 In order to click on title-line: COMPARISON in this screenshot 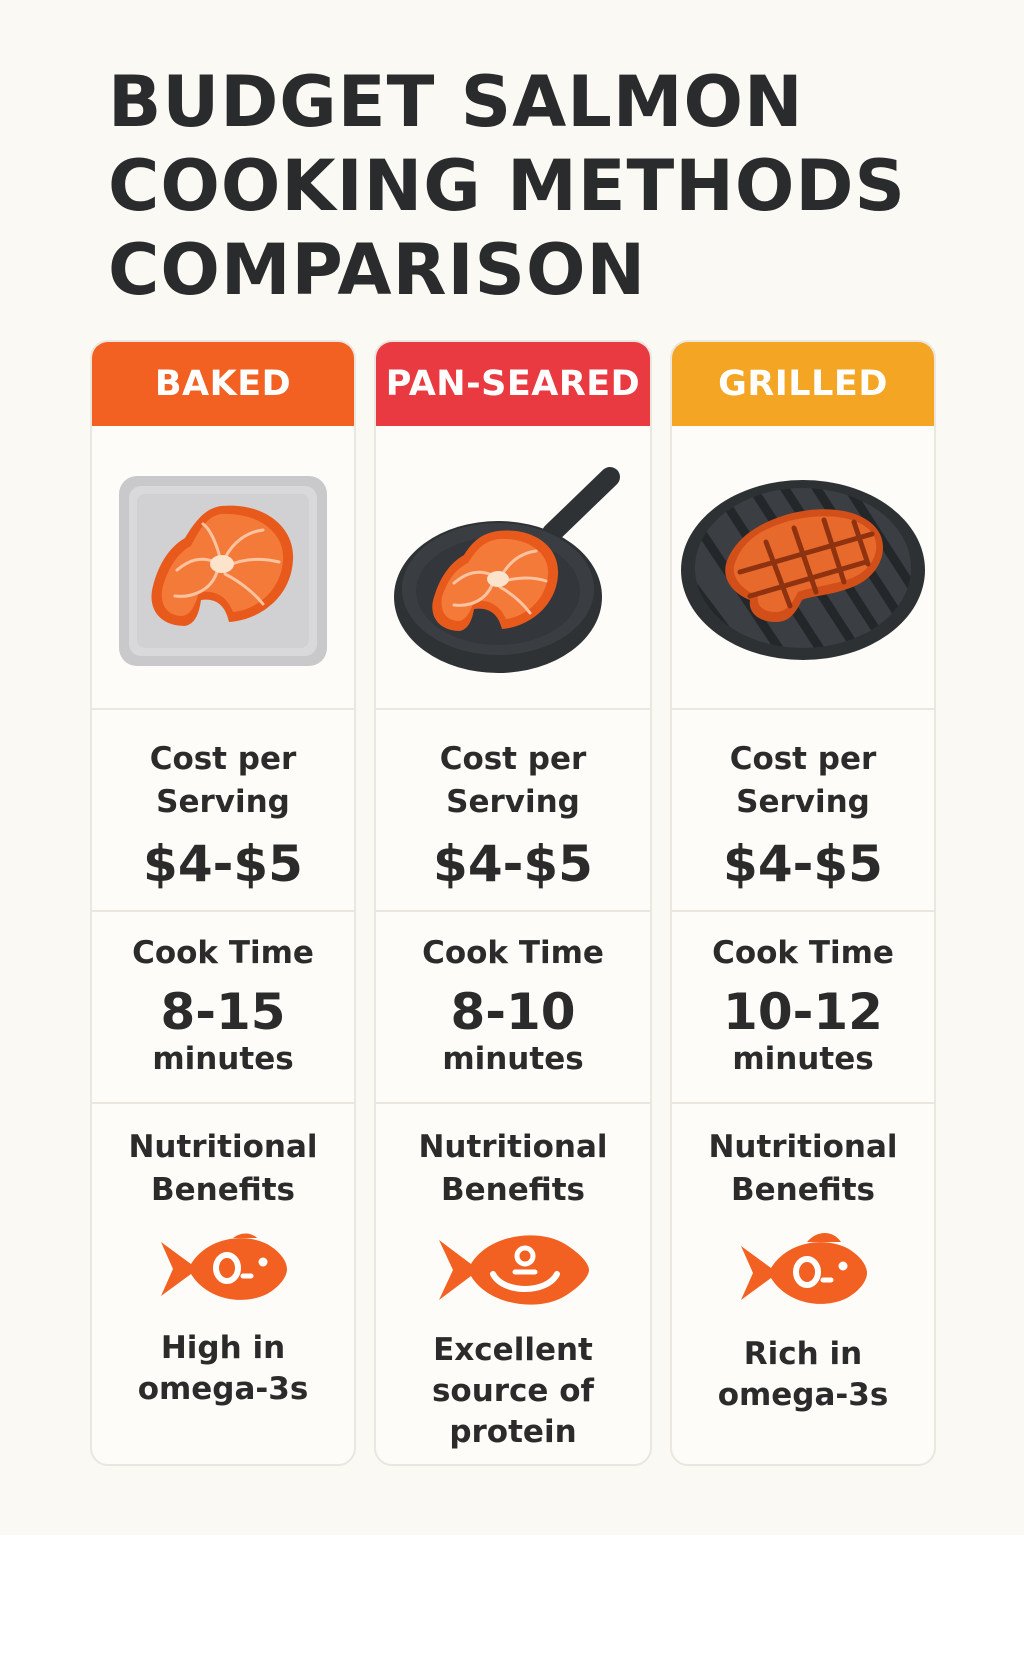, I will do `click(377, 270)`.